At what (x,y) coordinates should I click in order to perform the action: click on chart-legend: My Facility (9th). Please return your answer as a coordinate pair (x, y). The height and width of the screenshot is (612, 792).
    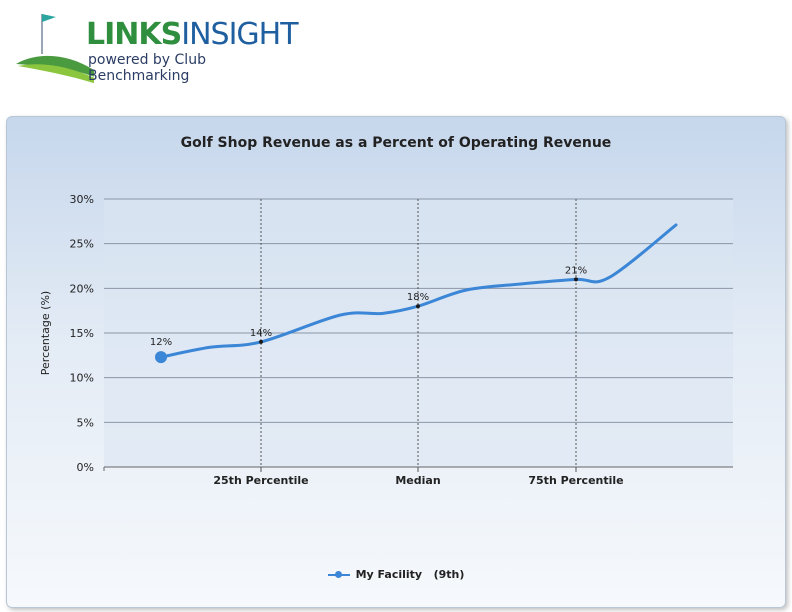
    Looking at the image, I should click on (396, 574).